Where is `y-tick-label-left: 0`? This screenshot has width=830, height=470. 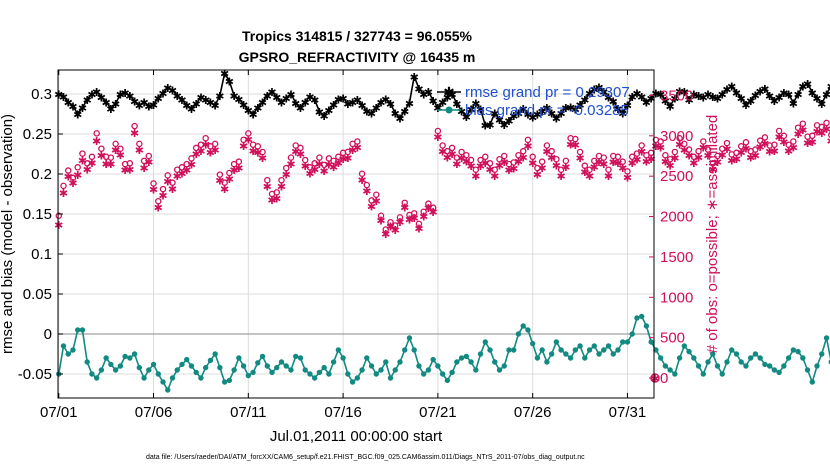
y-tick-label-left: 0 is located at coordinates (48, 334).